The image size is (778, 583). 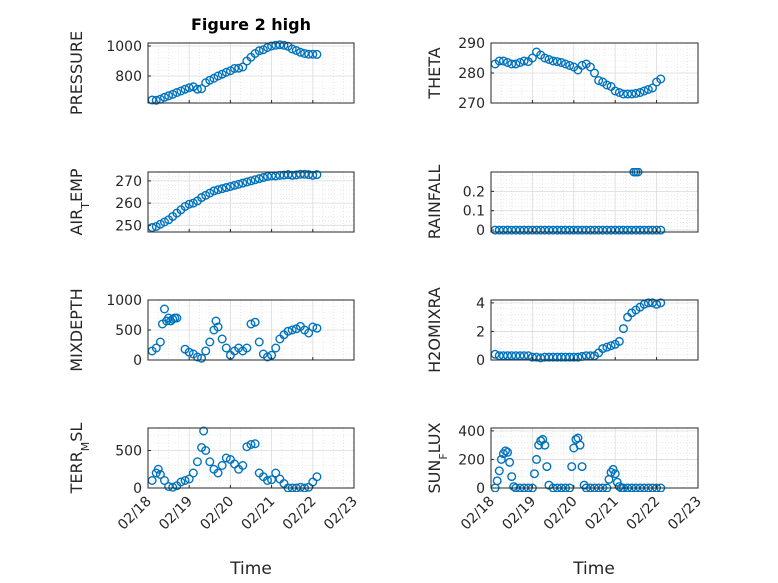 What do you see at coordinates (434, 202) in the screenshot?
I see `y-axis-label: RAINFALL` at bounding box center [434, 202].